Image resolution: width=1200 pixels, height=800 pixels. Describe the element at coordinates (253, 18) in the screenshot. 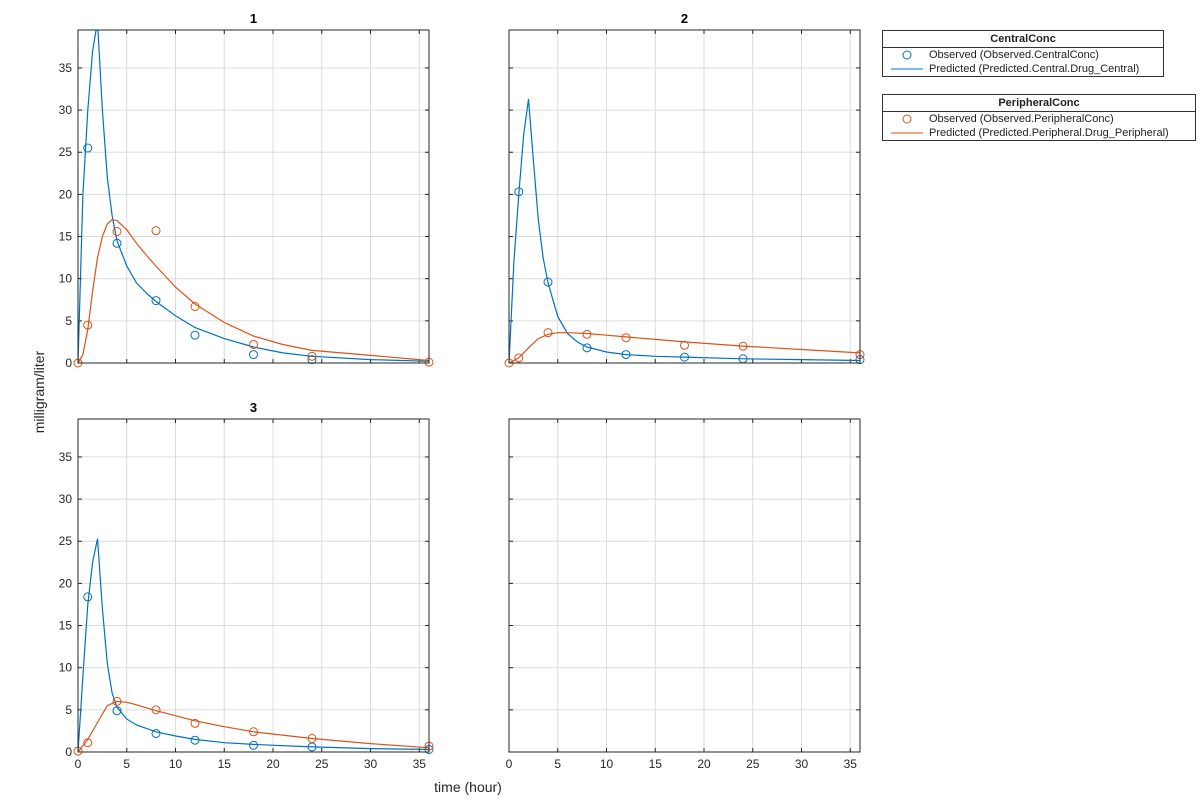

I see `subplot-title: 1` at that location.